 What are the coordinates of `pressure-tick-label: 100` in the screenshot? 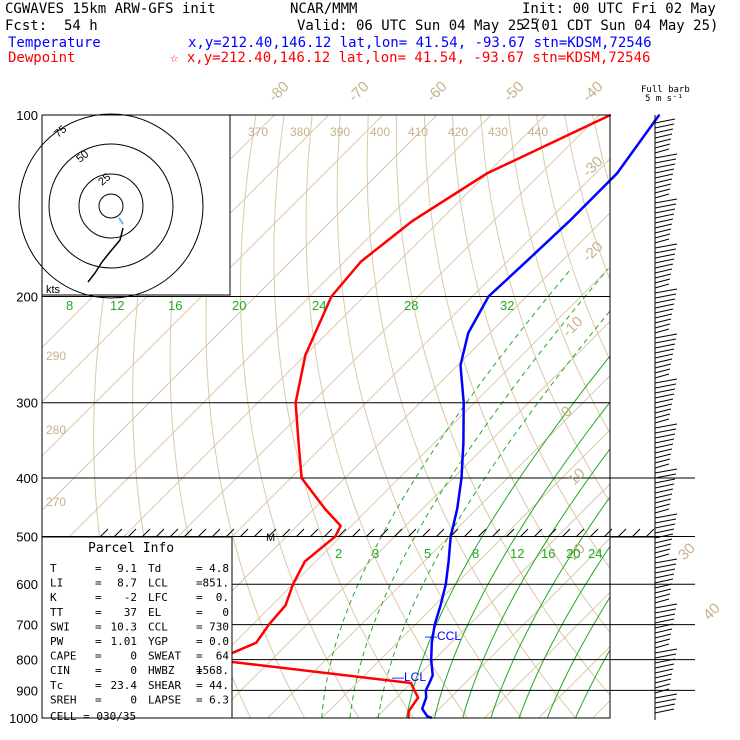 It's located at (27, 115).